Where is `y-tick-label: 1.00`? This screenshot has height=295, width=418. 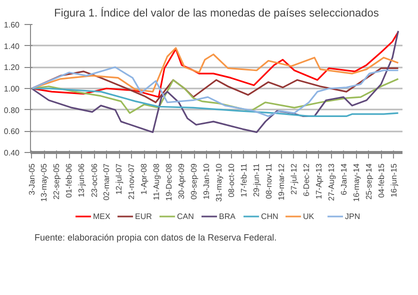
y-tick-label: 1.00 is located at coordinates (12, 89).